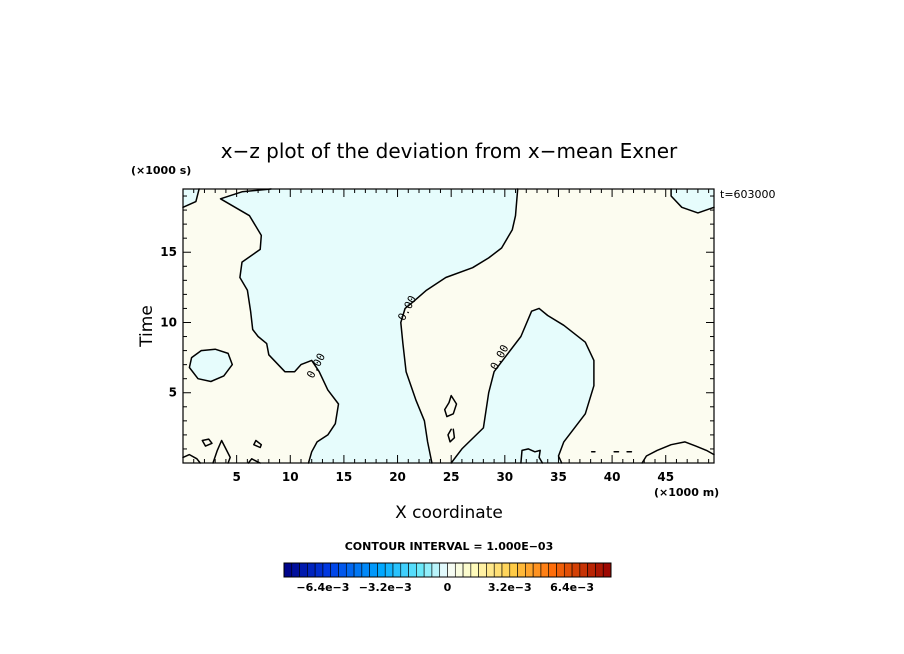 The width and height of the screenshot is (904, 654). Describe the element at coordinates (449, 546) in the screenshot. I see `contour-interval-text: CONTOUR INTERVAL = 1.000E−03` at that location.